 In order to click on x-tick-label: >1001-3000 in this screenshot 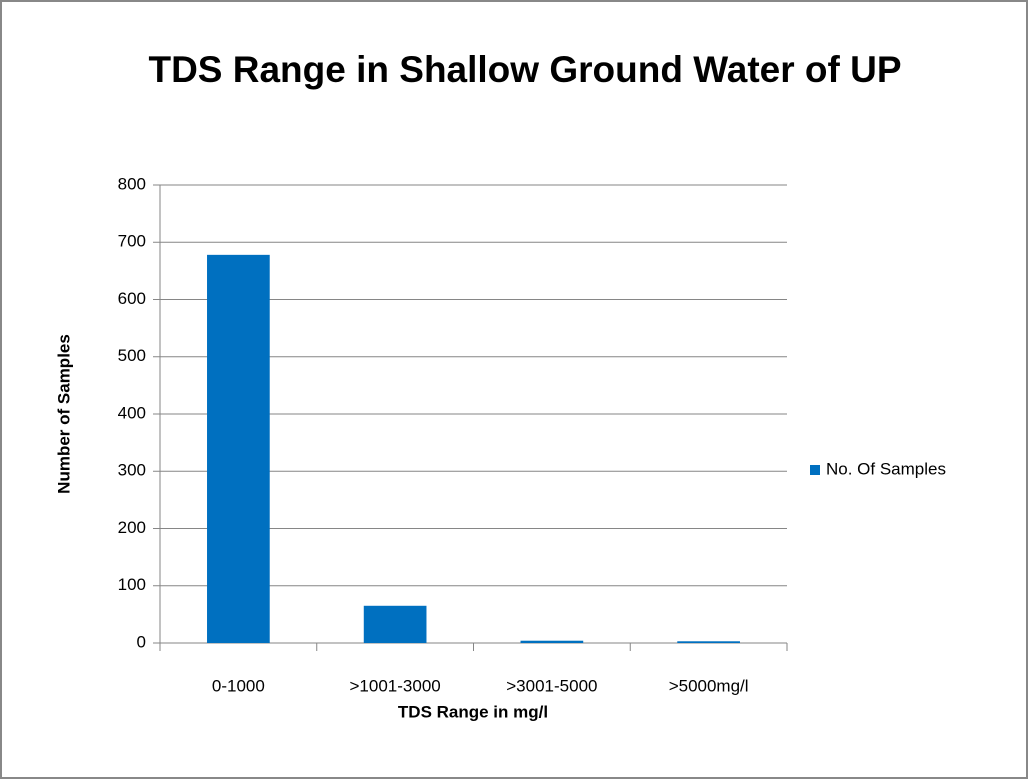, I will do `click(395, 685)`.